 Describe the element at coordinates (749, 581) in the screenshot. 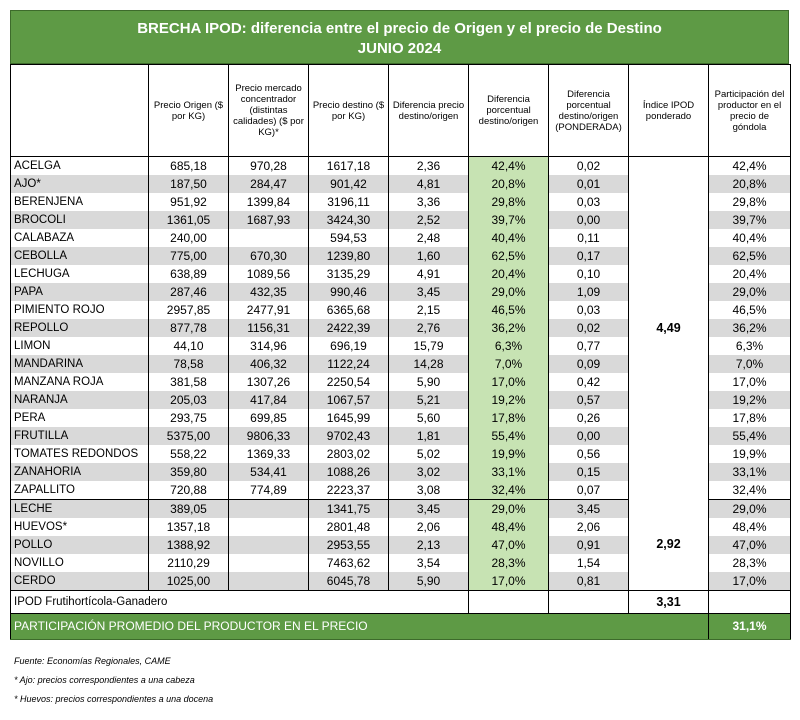

I see `participacion: 17,0%` at that location.